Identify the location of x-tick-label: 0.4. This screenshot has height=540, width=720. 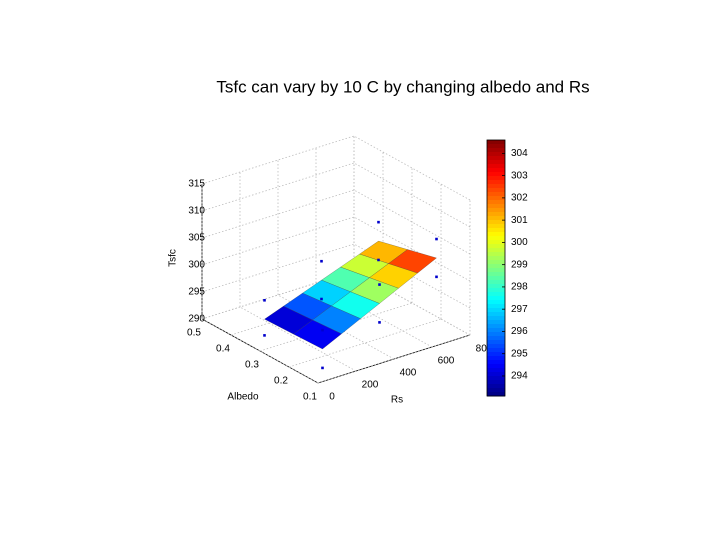
(223, 349).